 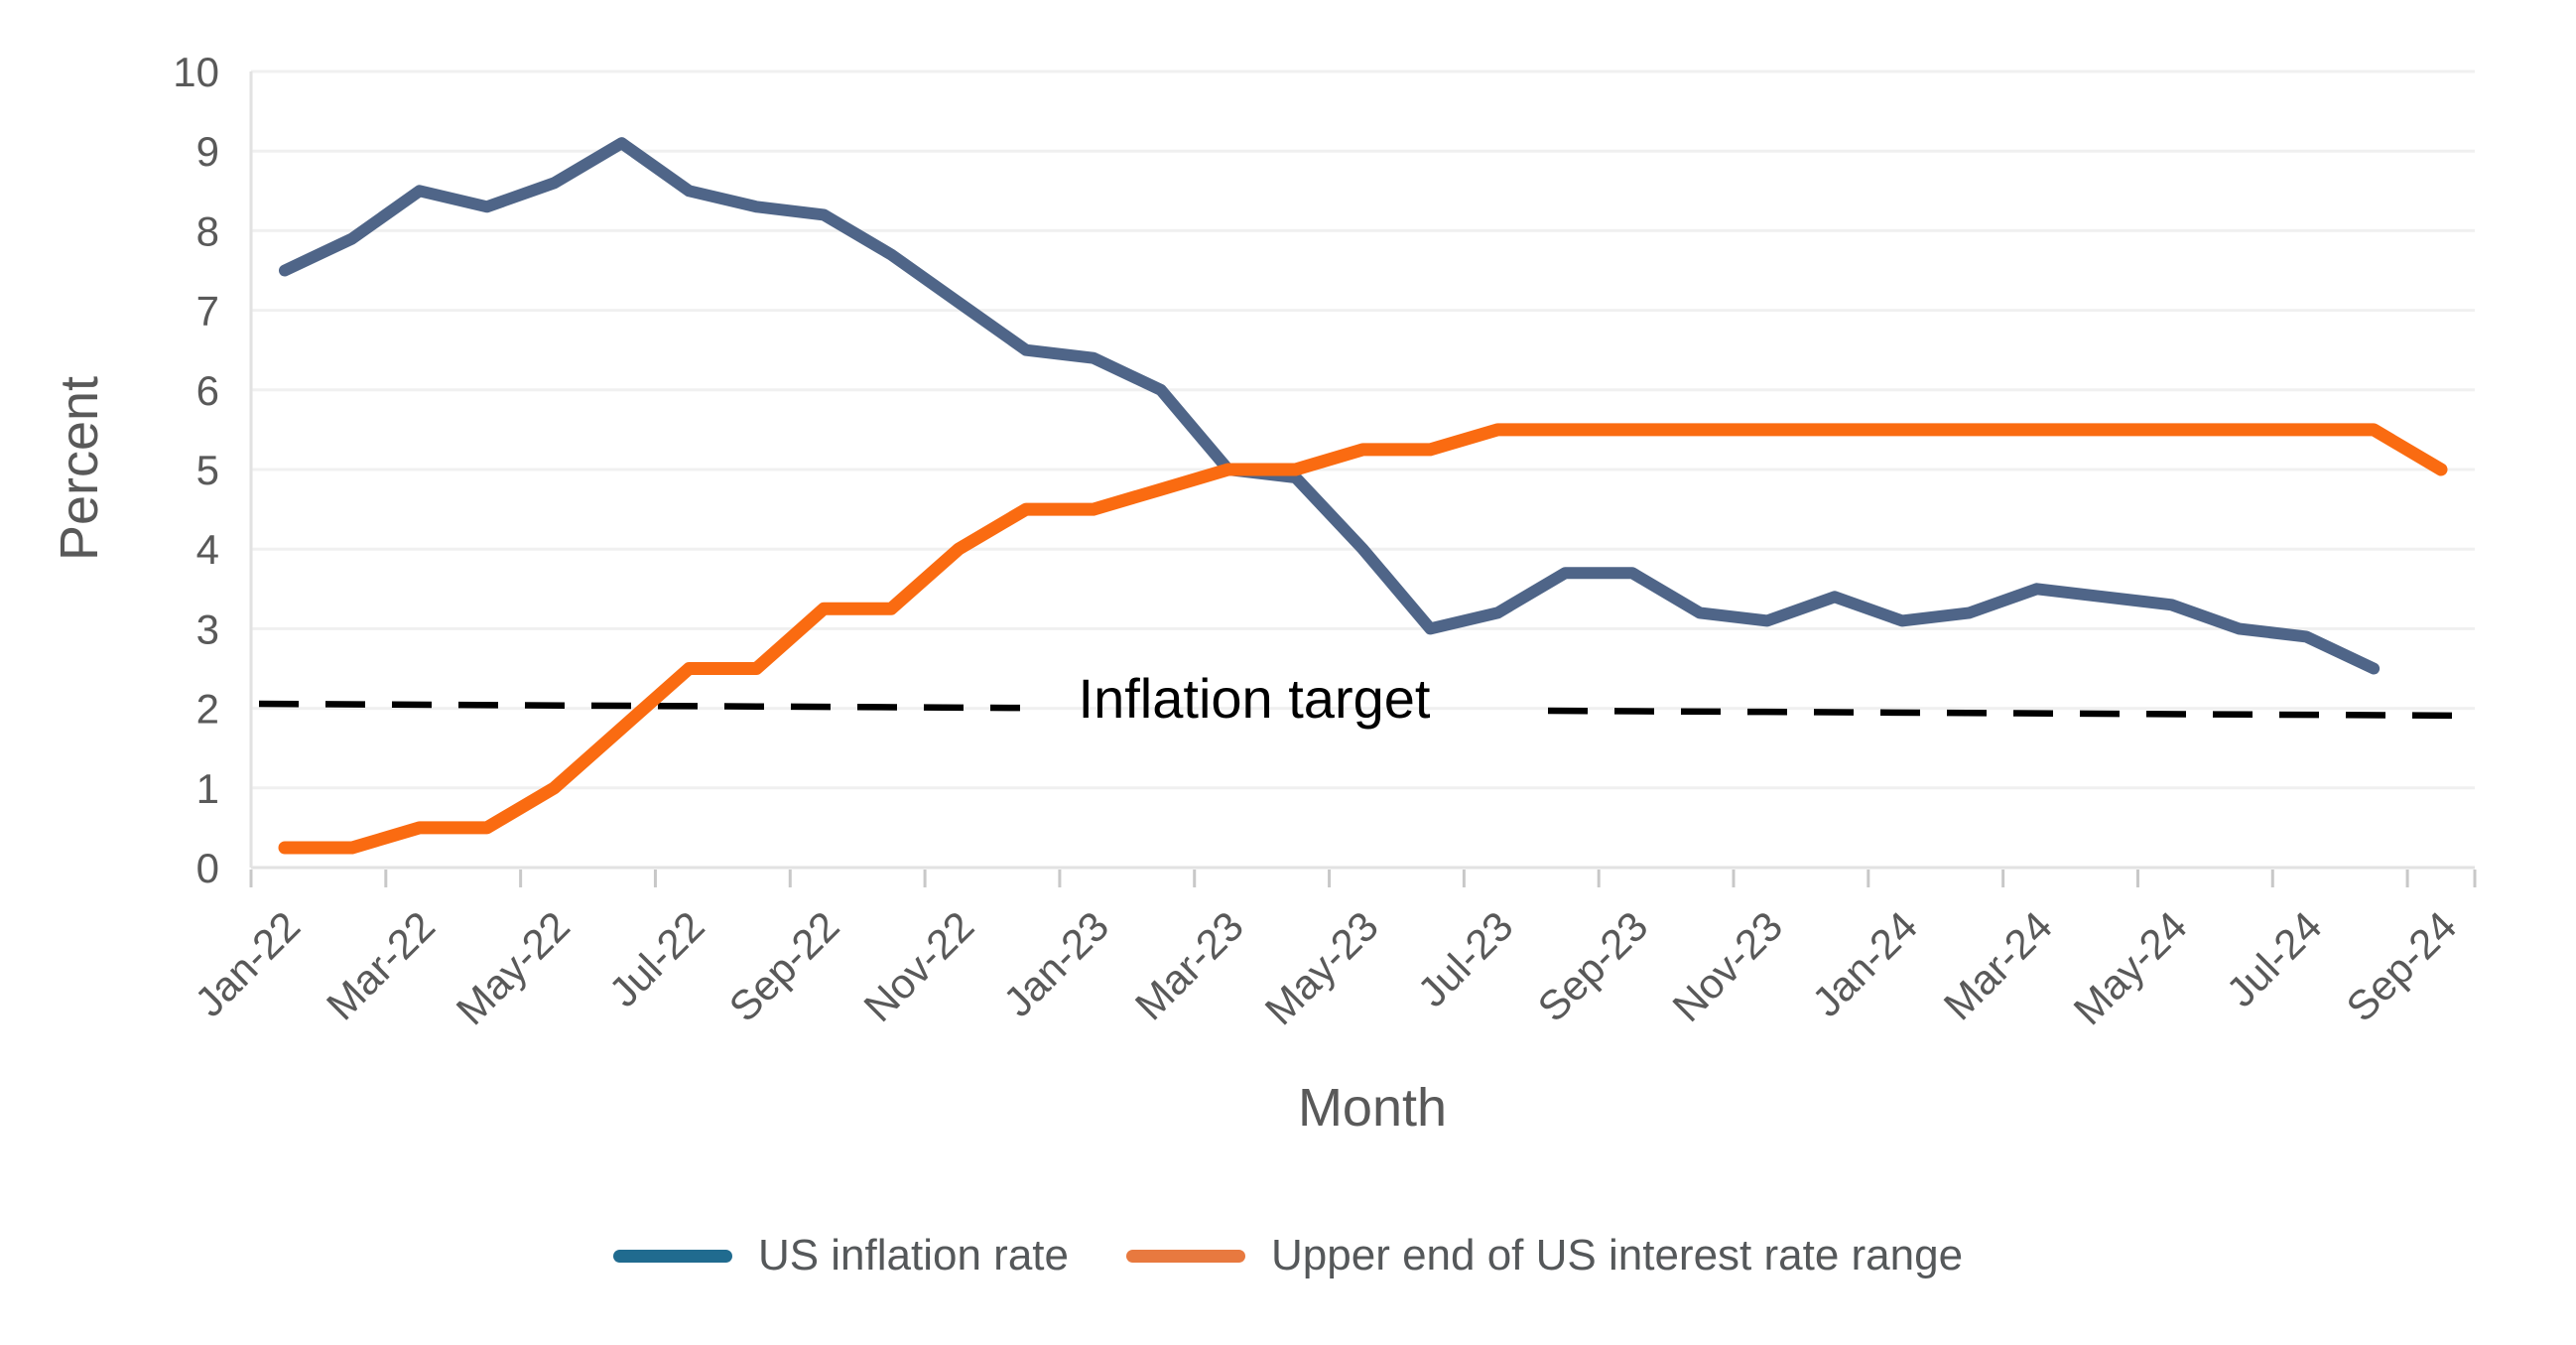 What do you see at coordinates (208, 709) in the screenshot?
I see `y-tick-label: 2` at bounding box center [208, 709].